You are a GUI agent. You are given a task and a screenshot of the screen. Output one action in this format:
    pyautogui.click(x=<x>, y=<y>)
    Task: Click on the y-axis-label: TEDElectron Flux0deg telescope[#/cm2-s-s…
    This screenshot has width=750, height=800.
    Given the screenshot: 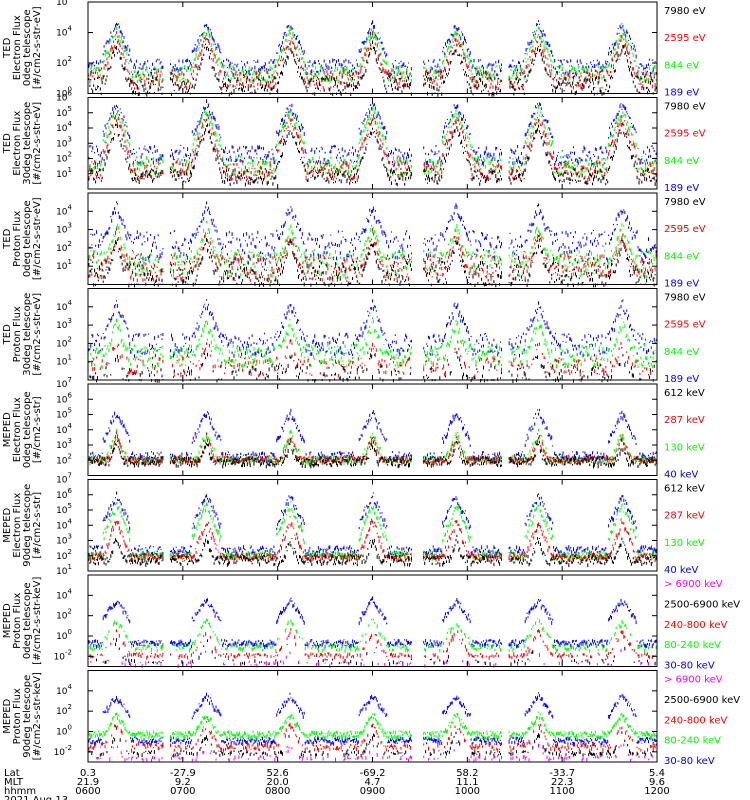 What is the action you would take?
    pyautogui.click(x=22, y=47)
    